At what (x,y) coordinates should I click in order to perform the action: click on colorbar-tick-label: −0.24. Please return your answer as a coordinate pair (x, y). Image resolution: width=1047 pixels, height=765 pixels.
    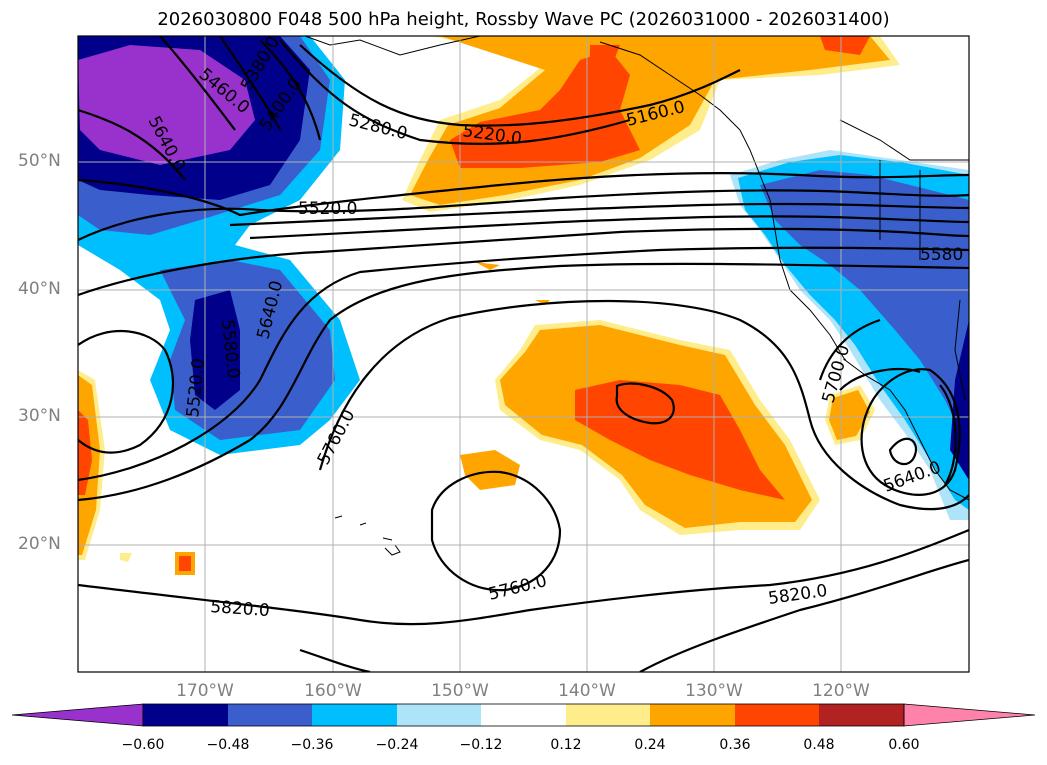
    Looking at the image, I should click on (397, 745).